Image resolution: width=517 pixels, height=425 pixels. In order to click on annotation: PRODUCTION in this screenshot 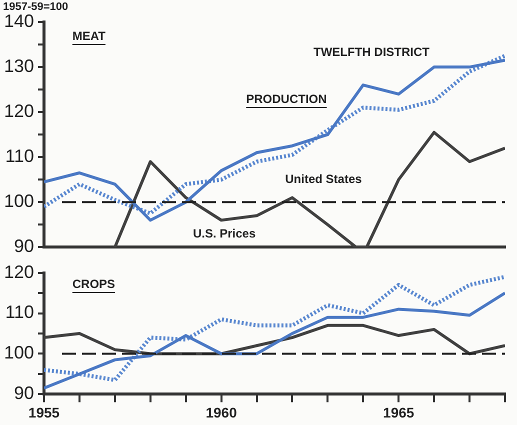, I will do `click(286, 99)`.